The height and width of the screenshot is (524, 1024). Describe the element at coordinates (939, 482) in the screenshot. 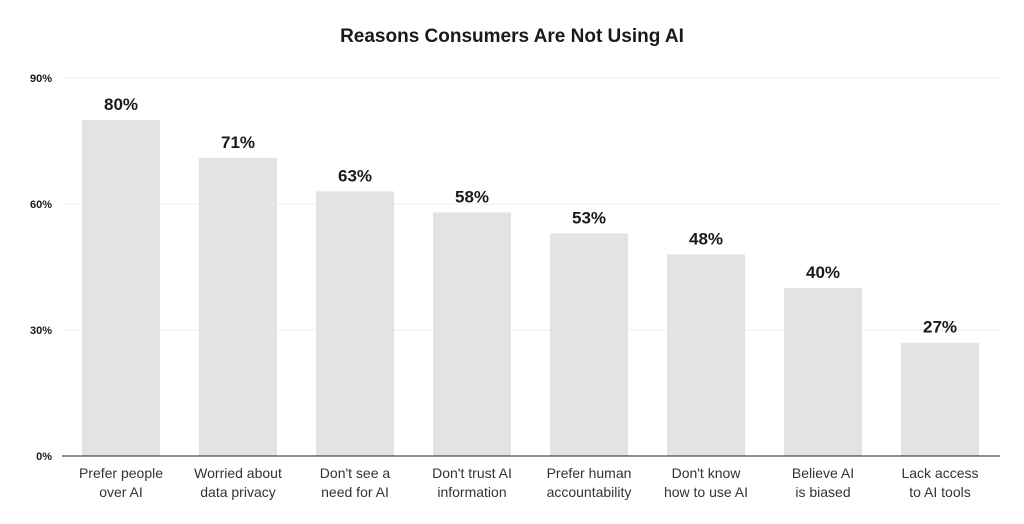

I see `x-tick-label: Lack access to AI tools` at that location.